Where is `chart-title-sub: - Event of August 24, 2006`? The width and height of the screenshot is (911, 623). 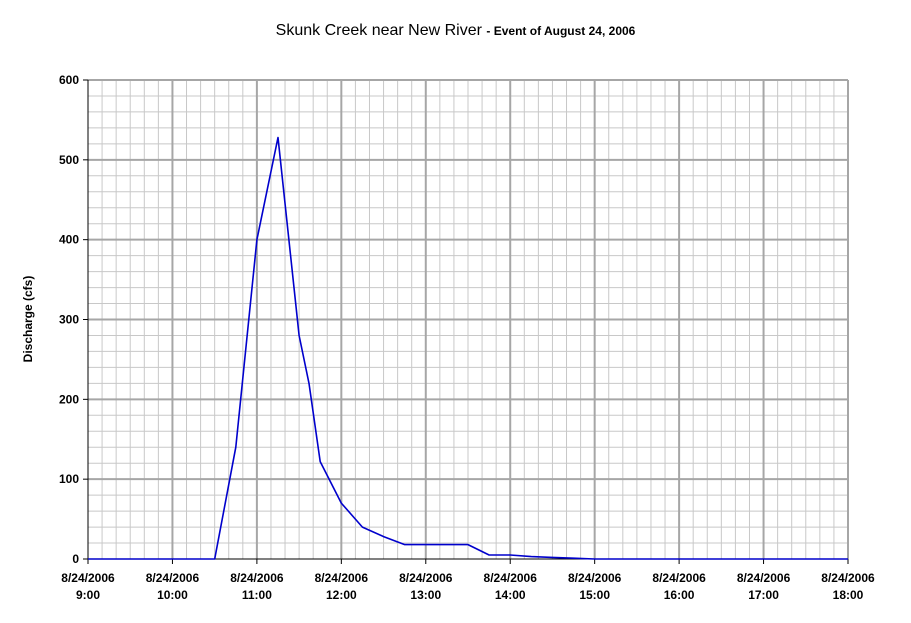 chart-title-sub: - Event of August 24, 2006 is located at coordinates (561, 31).